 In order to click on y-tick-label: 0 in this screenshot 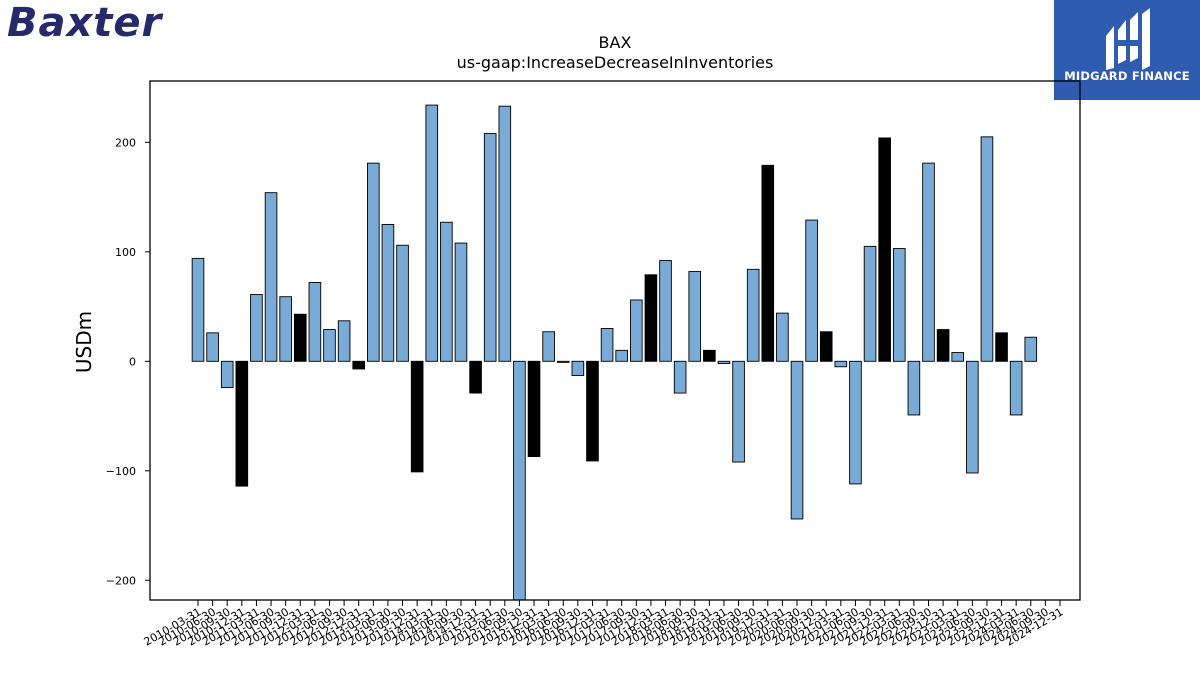, I will do `click(132, 361)`.